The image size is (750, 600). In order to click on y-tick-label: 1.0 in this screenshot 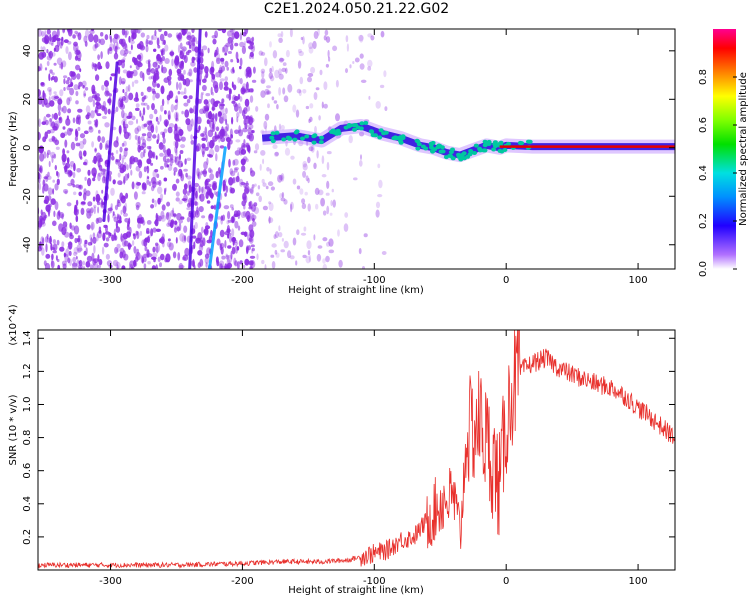, I will do `click(27, 405)`.